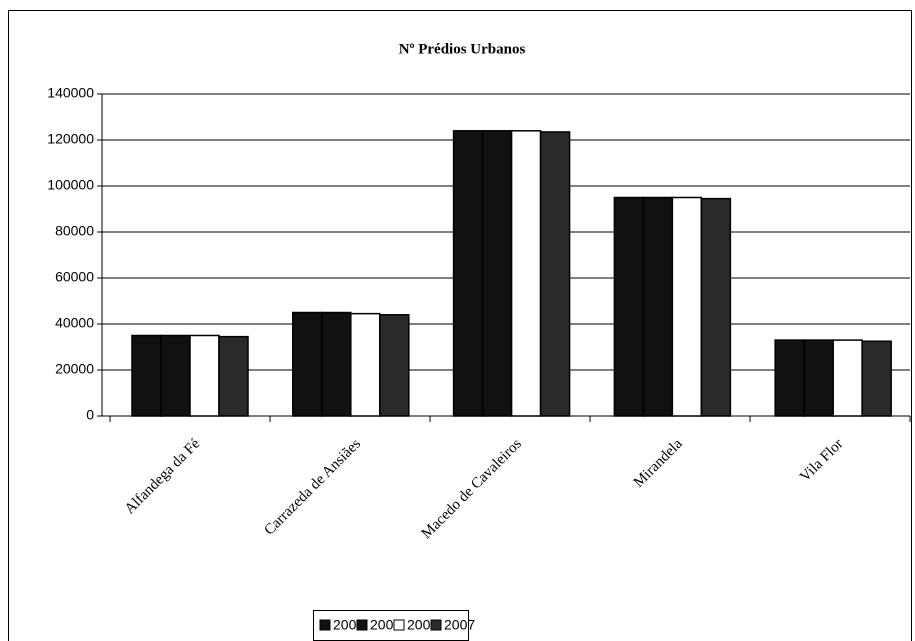 This screenshot has width=915, height=641. I want to click on legend-box, so click(391, 625).